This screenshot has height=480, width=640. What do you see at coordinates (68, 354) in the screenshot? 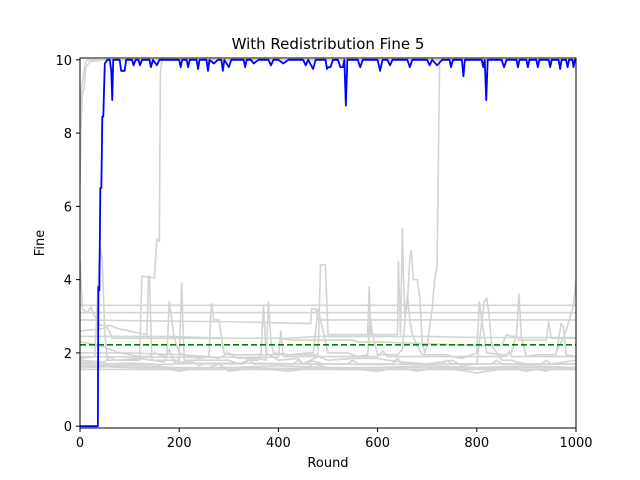
I see `y-tick-label: 2` at bounding box center [68, 354].